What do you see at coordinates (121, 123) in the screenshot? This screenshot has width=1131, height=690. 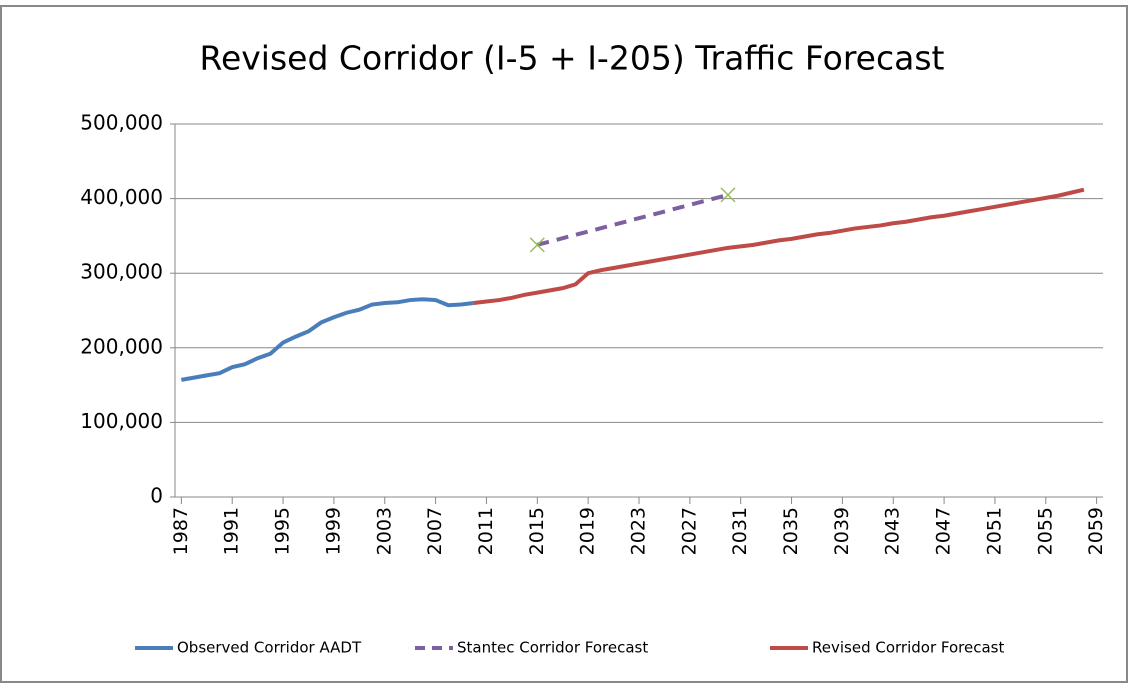 I see `y-tick-label: 500,000` at bounding box center [121, 123].